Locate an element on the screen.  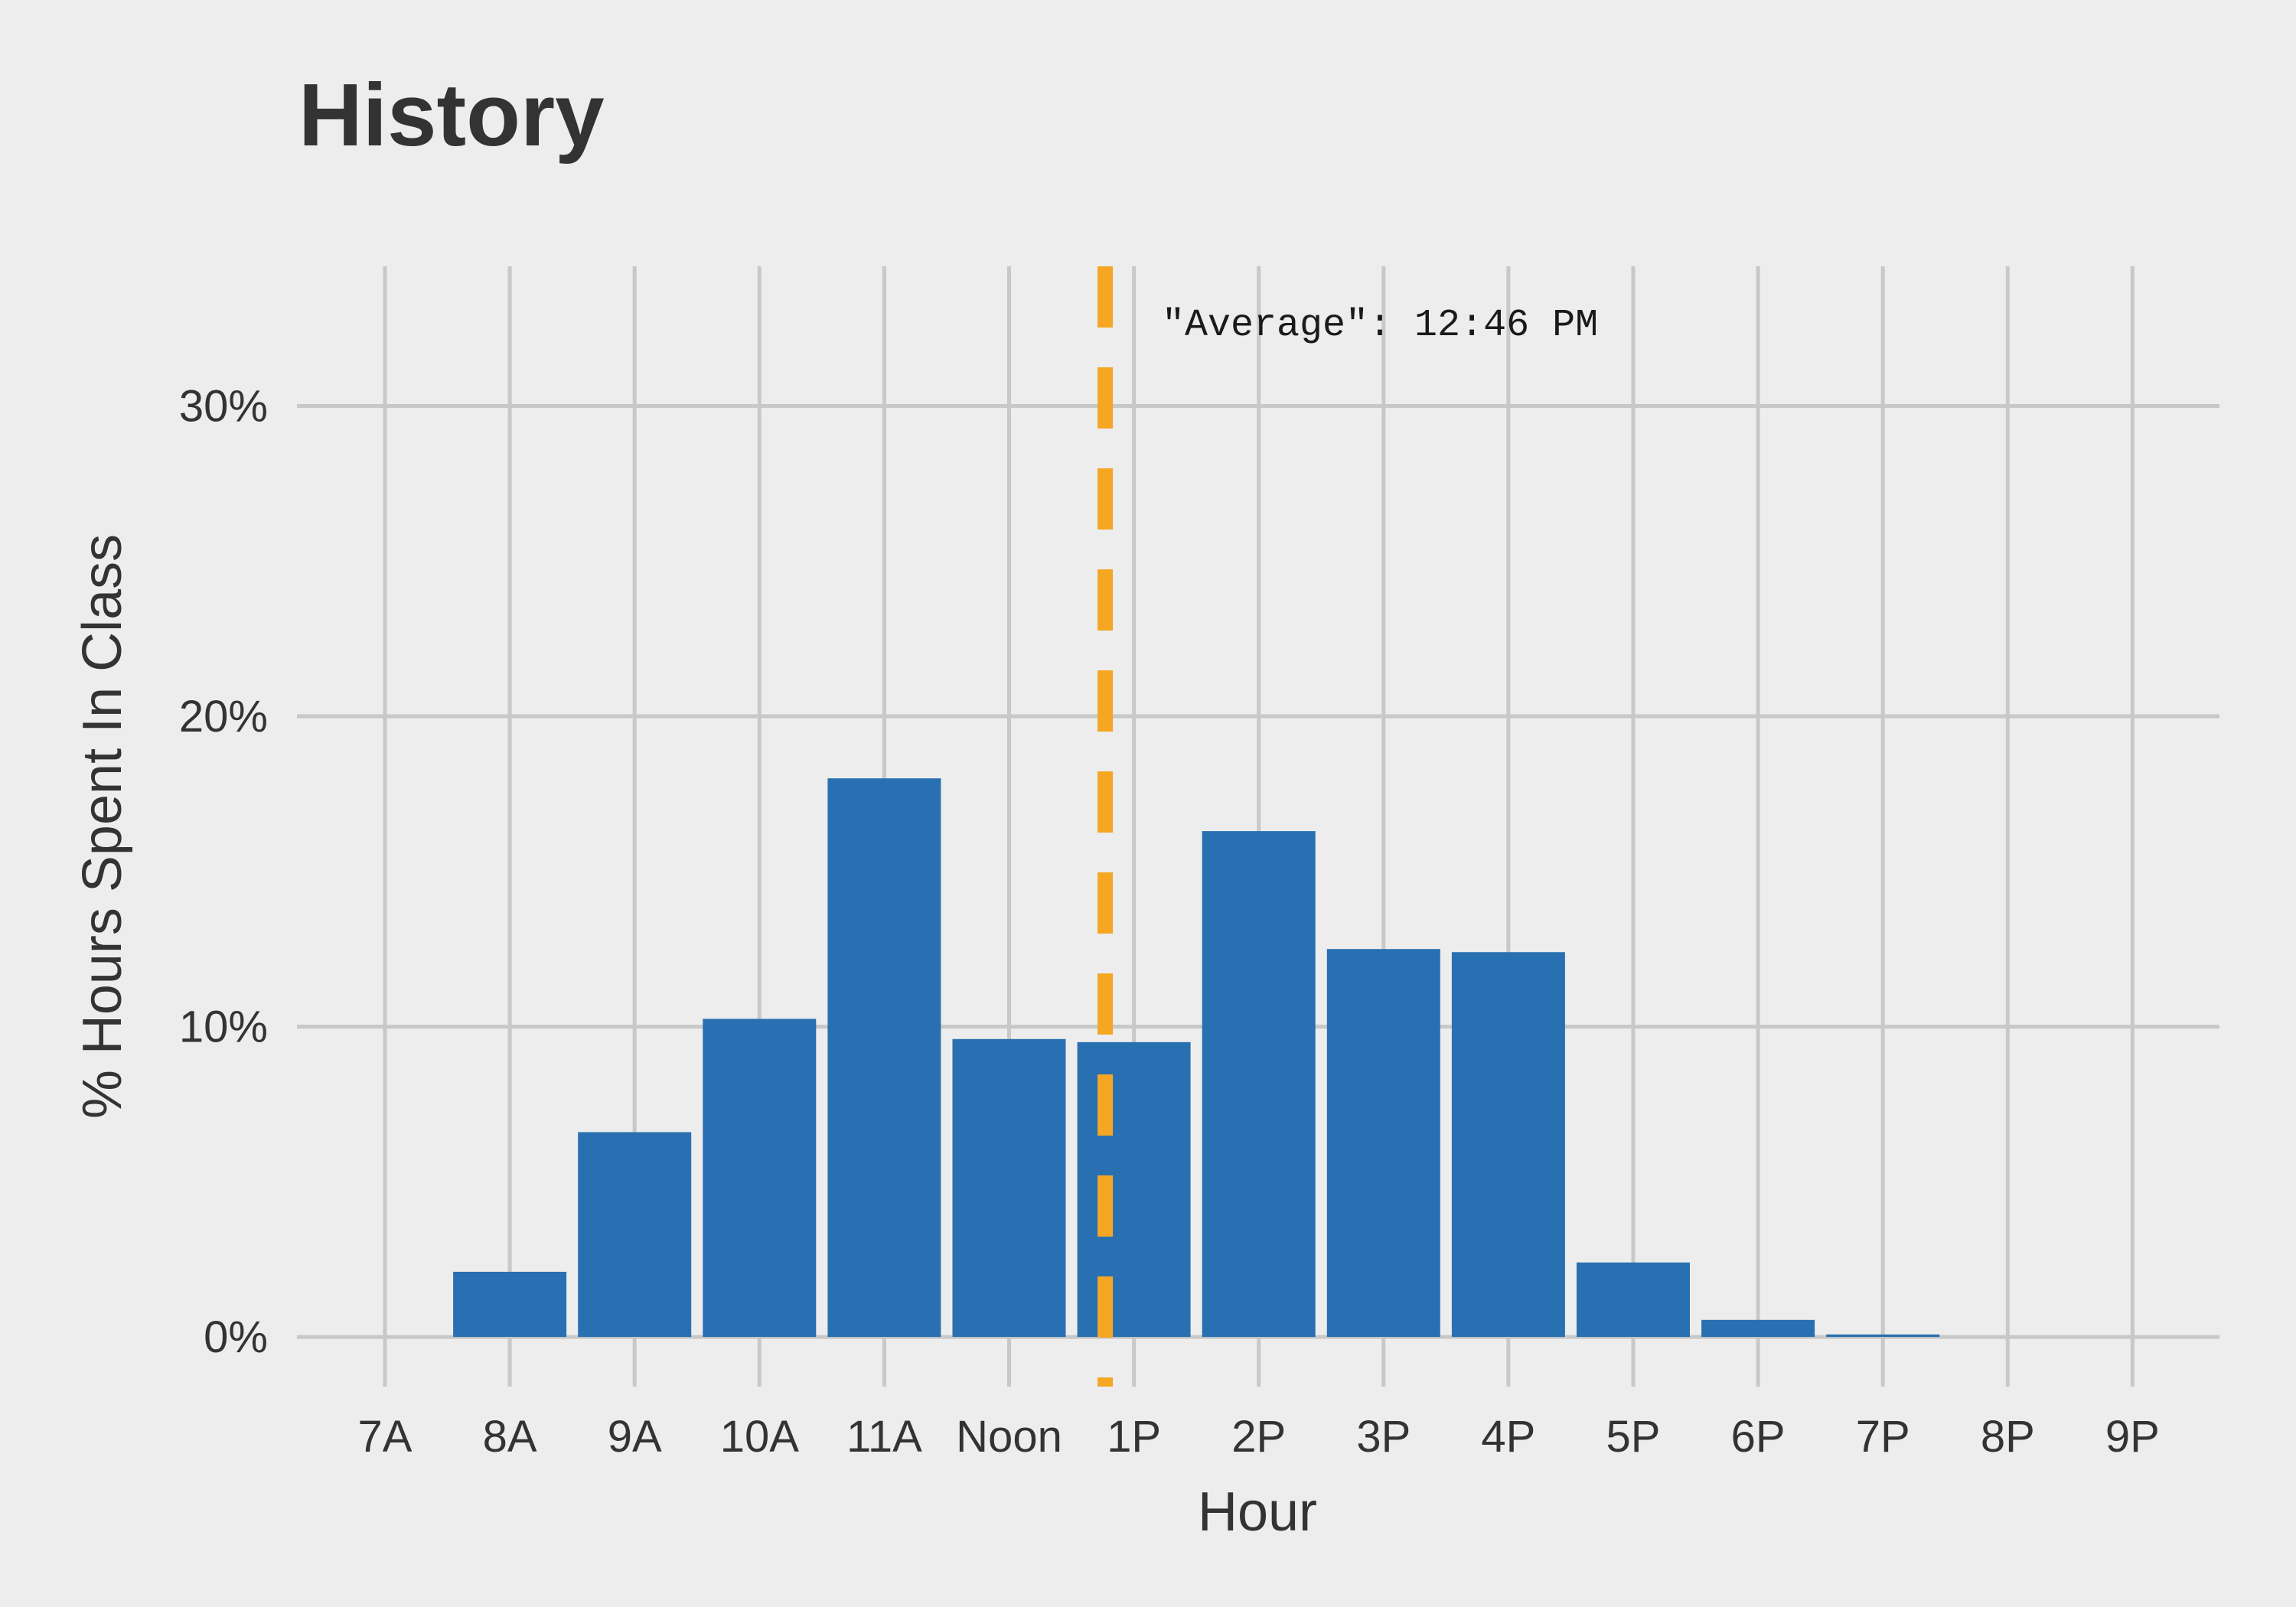
chart-title: History is located at coordinates (451, 115).